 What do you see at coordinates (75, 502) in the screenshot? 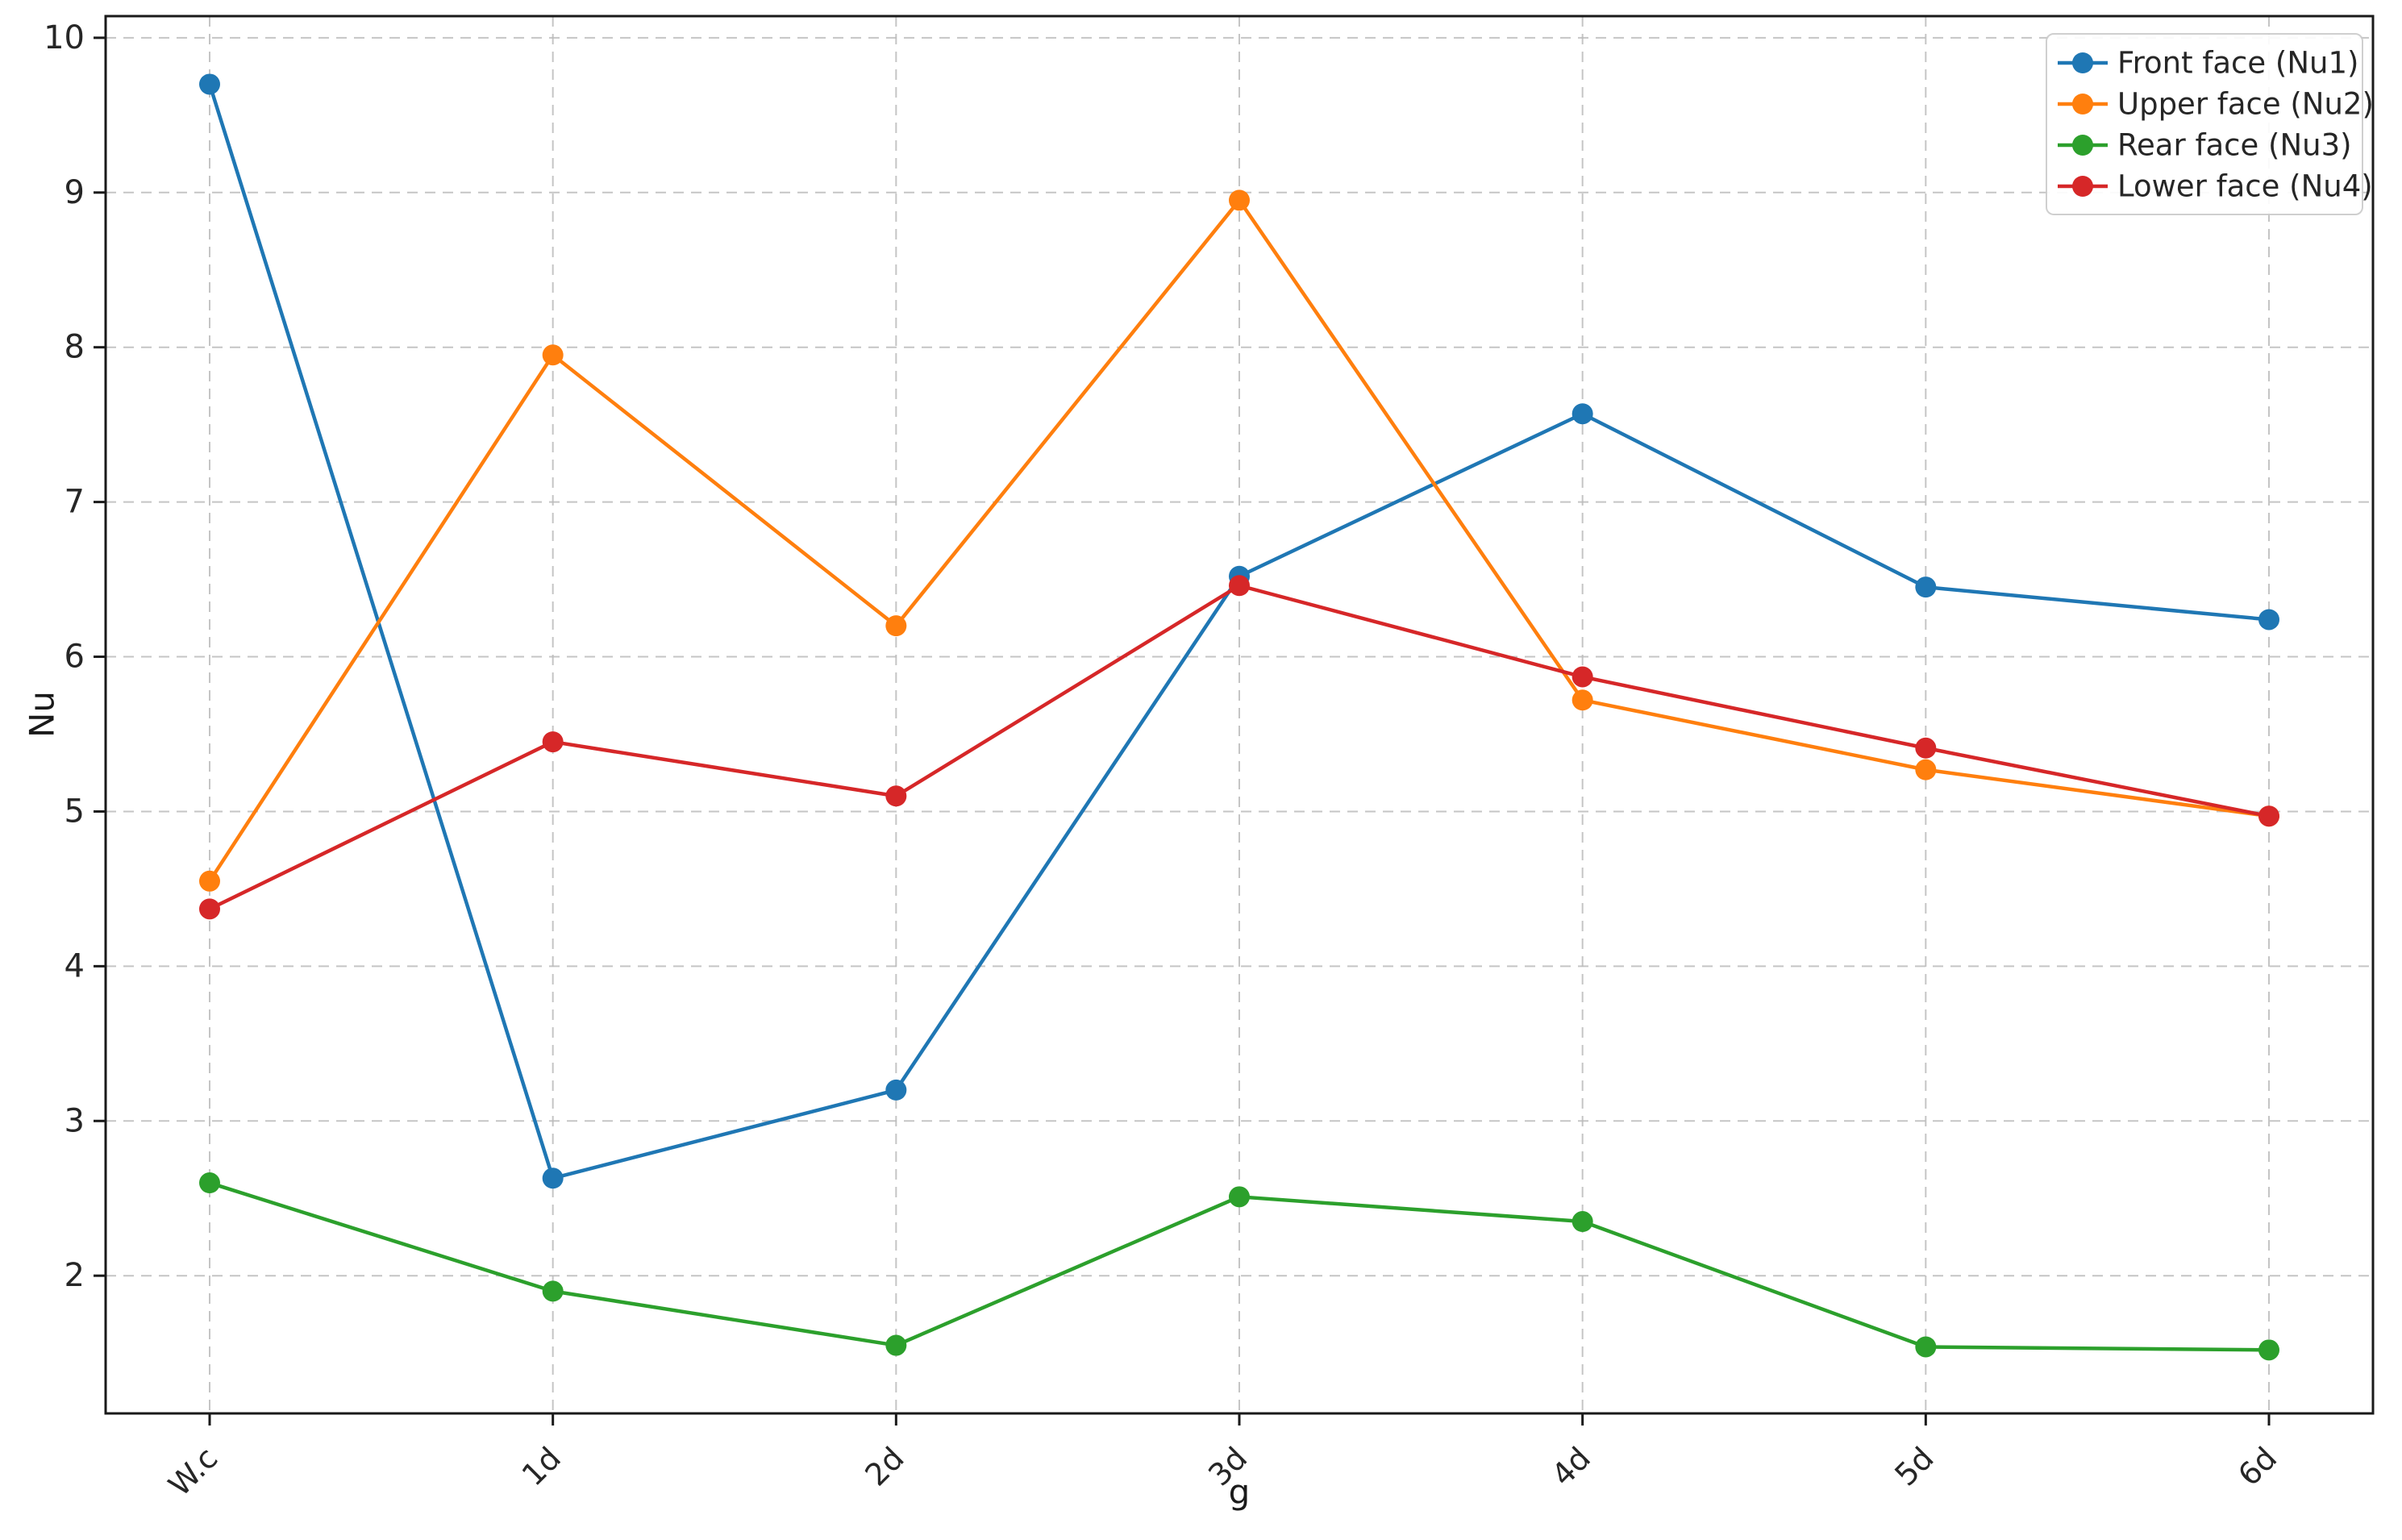
I see `y-tick-label: 7` at bounding box center [75, 502].